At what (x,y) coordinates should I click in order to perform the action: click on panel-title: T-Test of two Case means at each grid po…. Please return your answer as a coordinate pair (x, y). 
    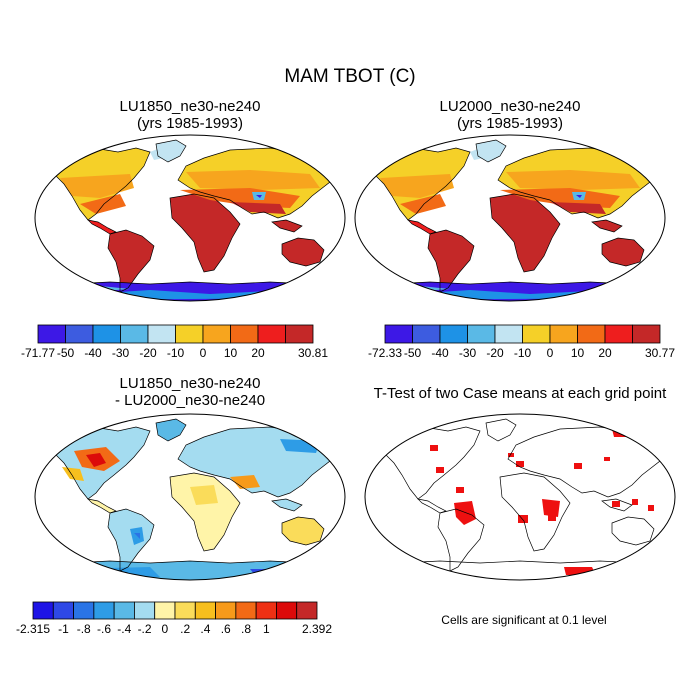
    Looking at the image, I should click on (520, 393).